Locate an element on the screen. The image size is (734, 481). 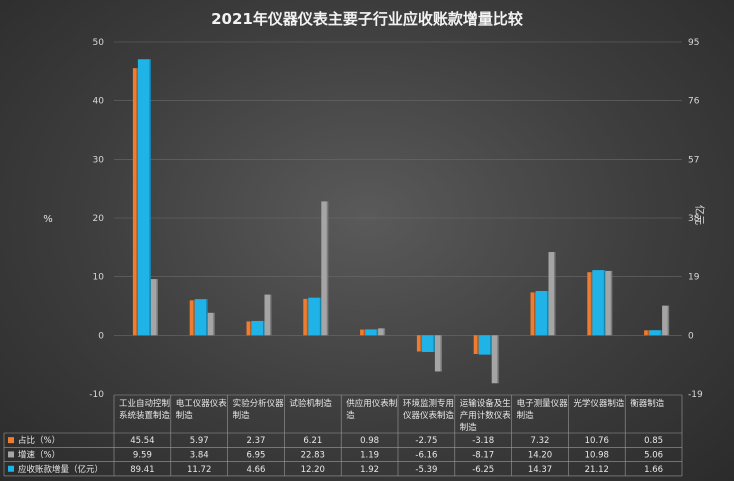
table-value: 1.92 is located at coordinates (369, 470).